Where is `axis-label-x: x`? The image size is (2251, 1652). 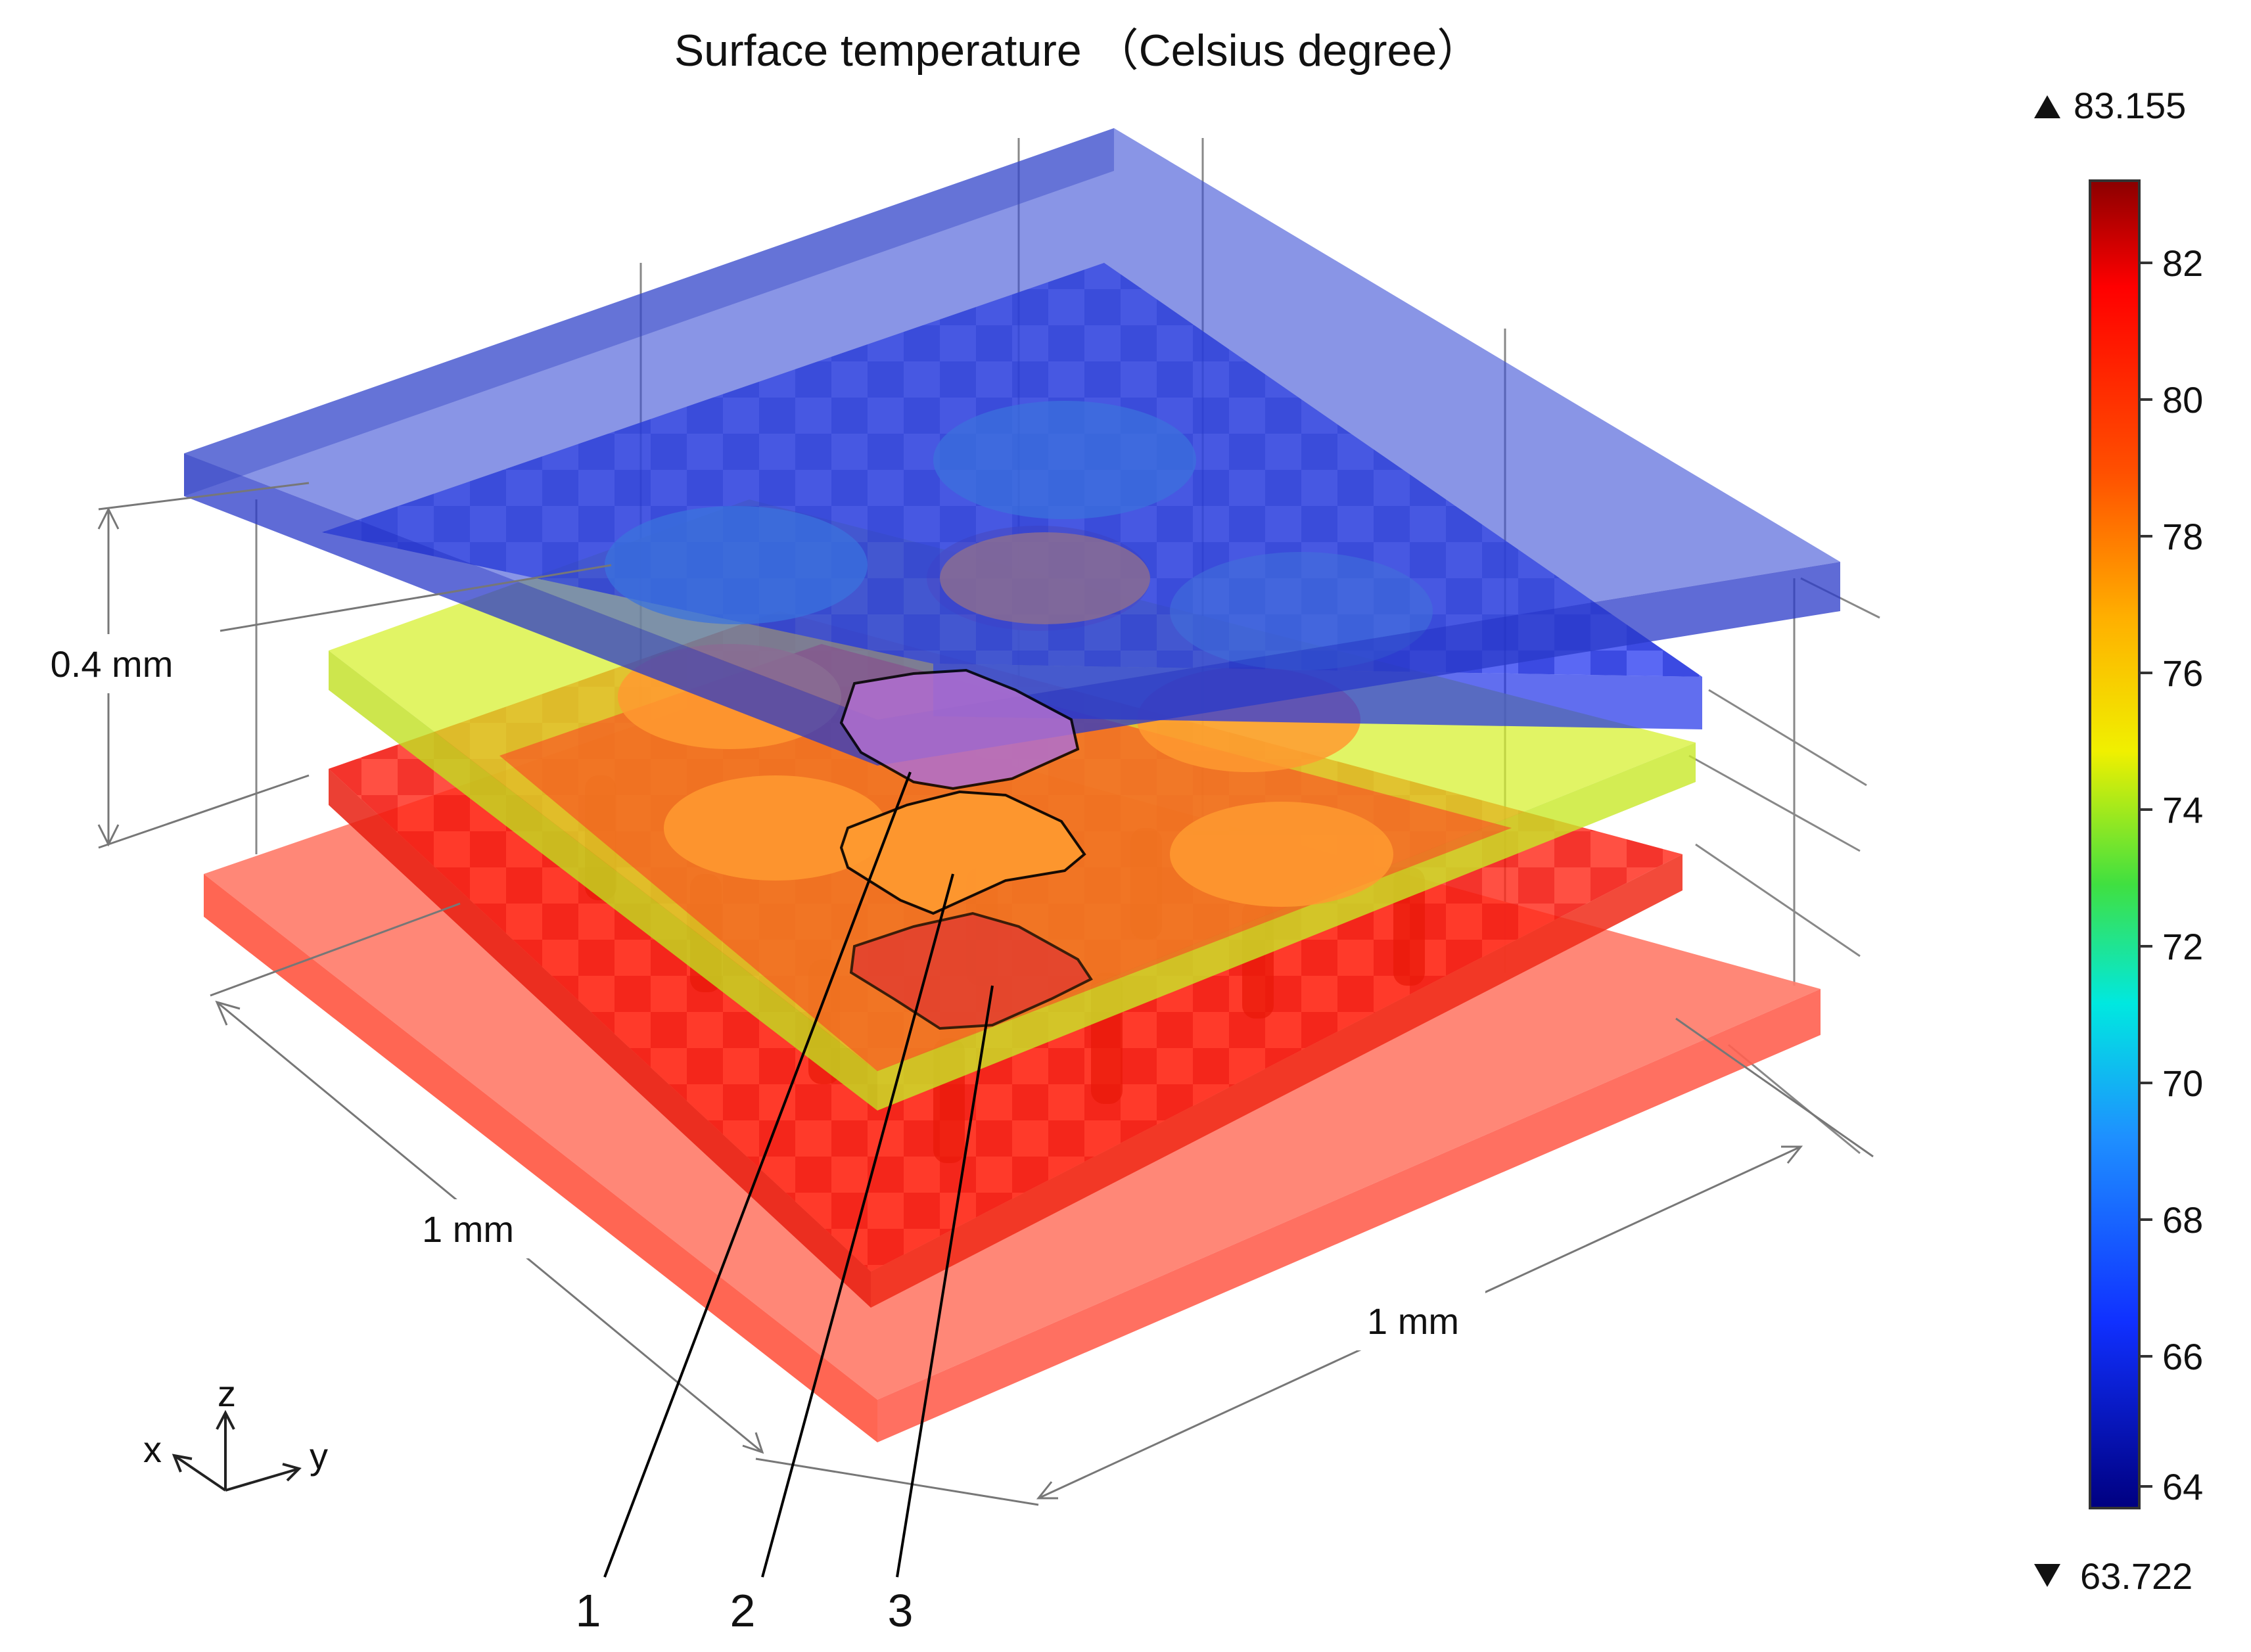
axis-label-x: x is located at coordinates (153, 1449).